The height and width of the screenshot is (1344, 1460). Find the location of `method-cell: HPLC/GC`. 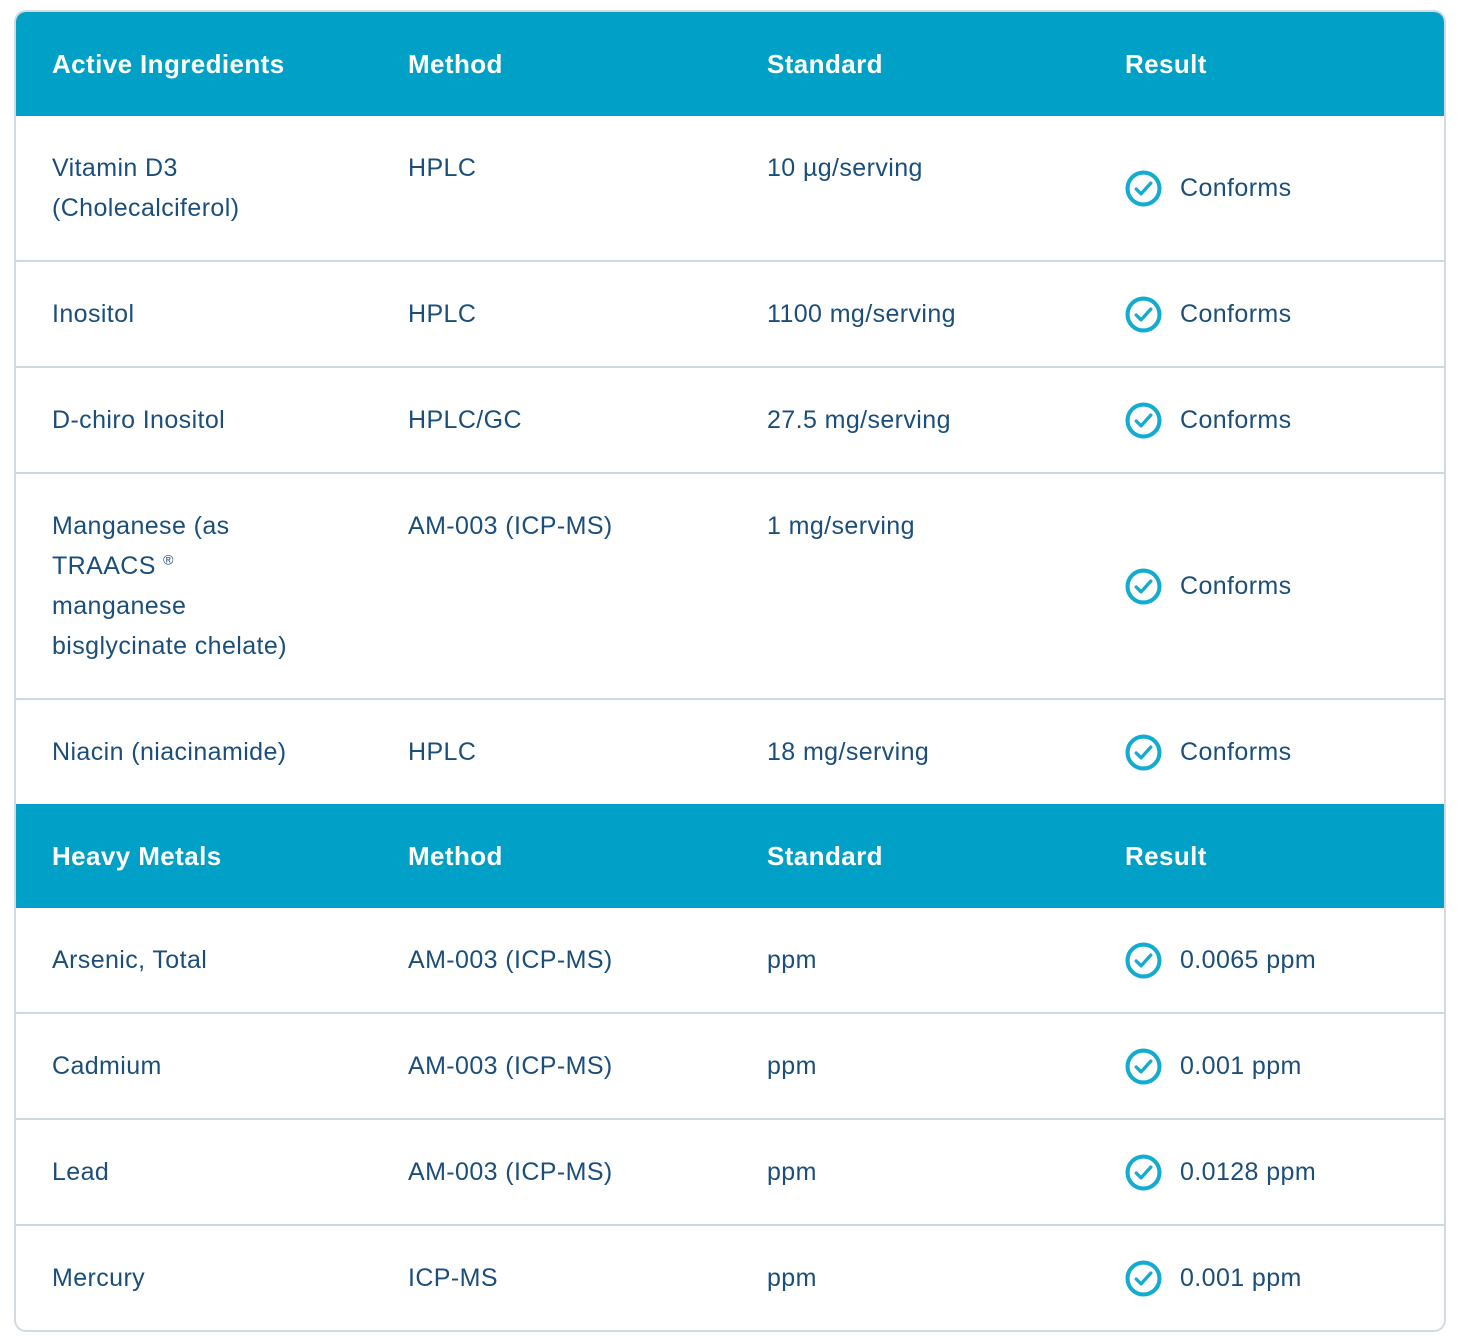

method-cell: HPLC/GC is located at coordinates (465, 420).